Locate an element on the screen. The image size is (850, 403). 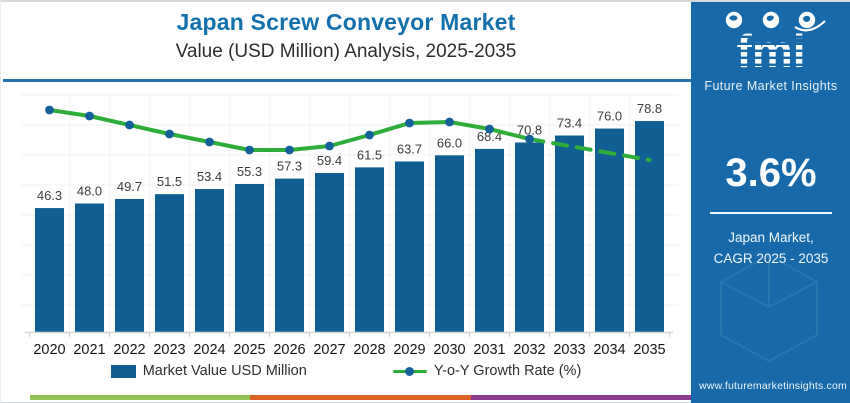
bar-value-label-2020: 46.3 is located at coordinates (49, 195).